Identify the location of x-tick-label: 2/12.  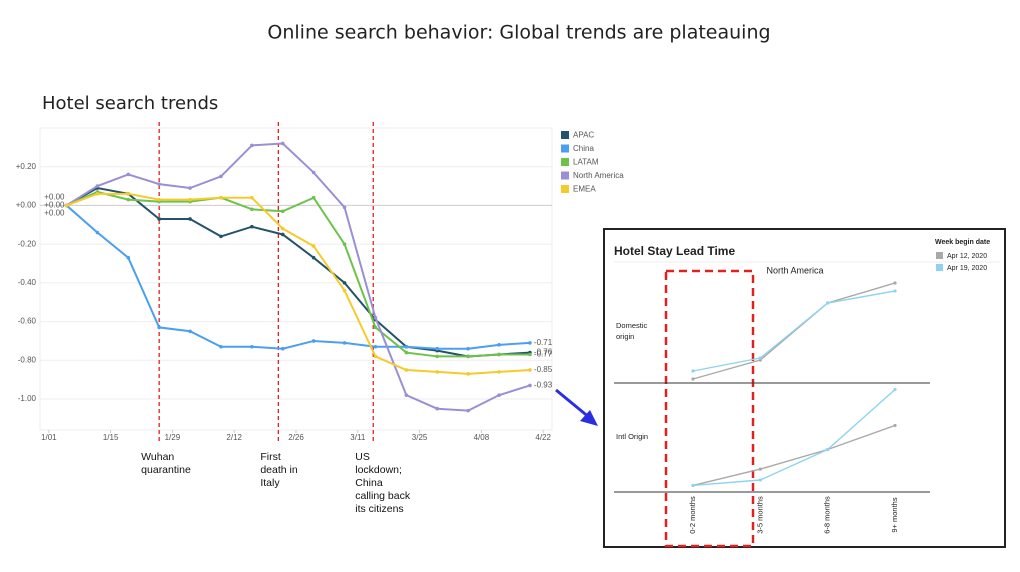
(234, 437).